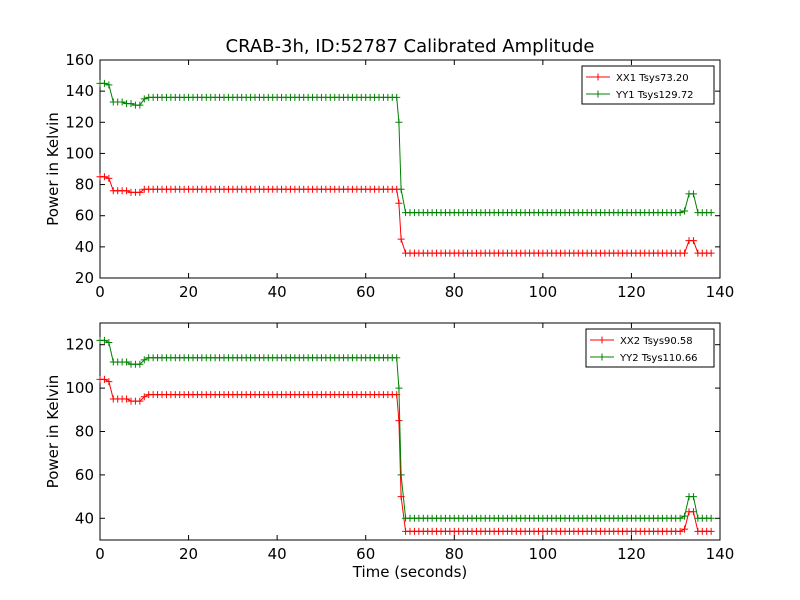 The height and width of the screenshot is (600, 800). I want to click on y-tick-label: 140, so click(79, 91).